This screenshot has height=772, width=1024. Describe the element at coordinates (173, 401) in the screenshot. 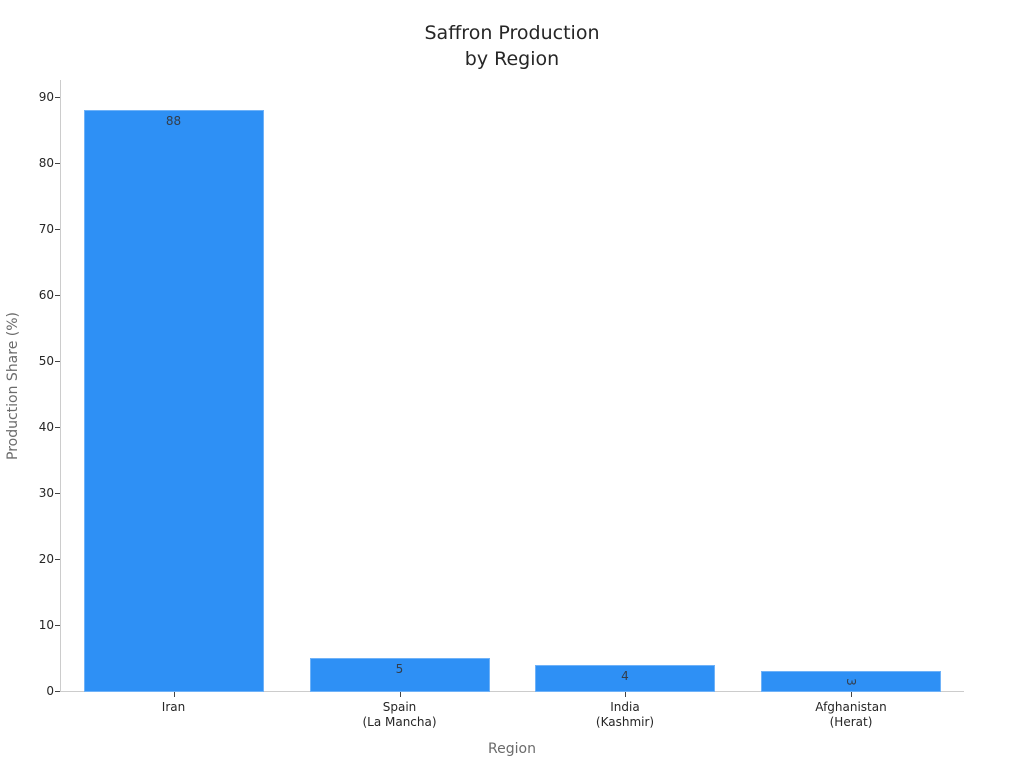

I see `bar-iran` at that location.